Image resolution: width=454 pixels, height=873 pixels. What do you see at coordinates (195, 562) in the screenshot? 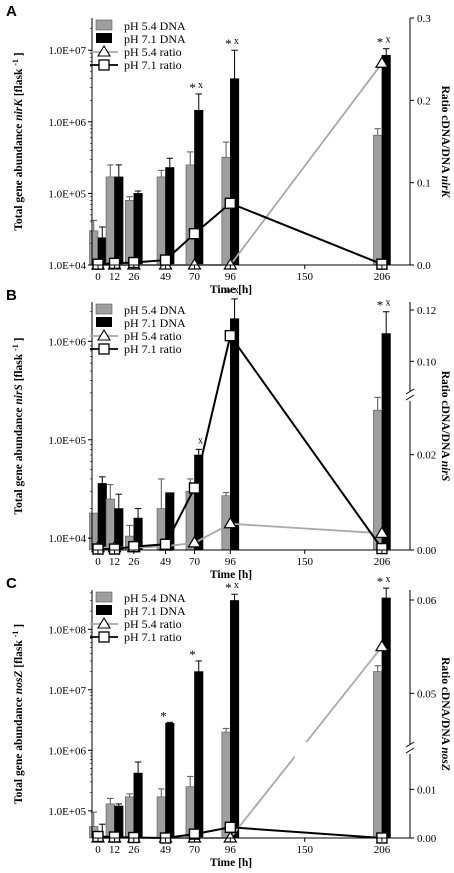
I see `x-tick-label-B-70: 70` at bounding box center [195, 562].